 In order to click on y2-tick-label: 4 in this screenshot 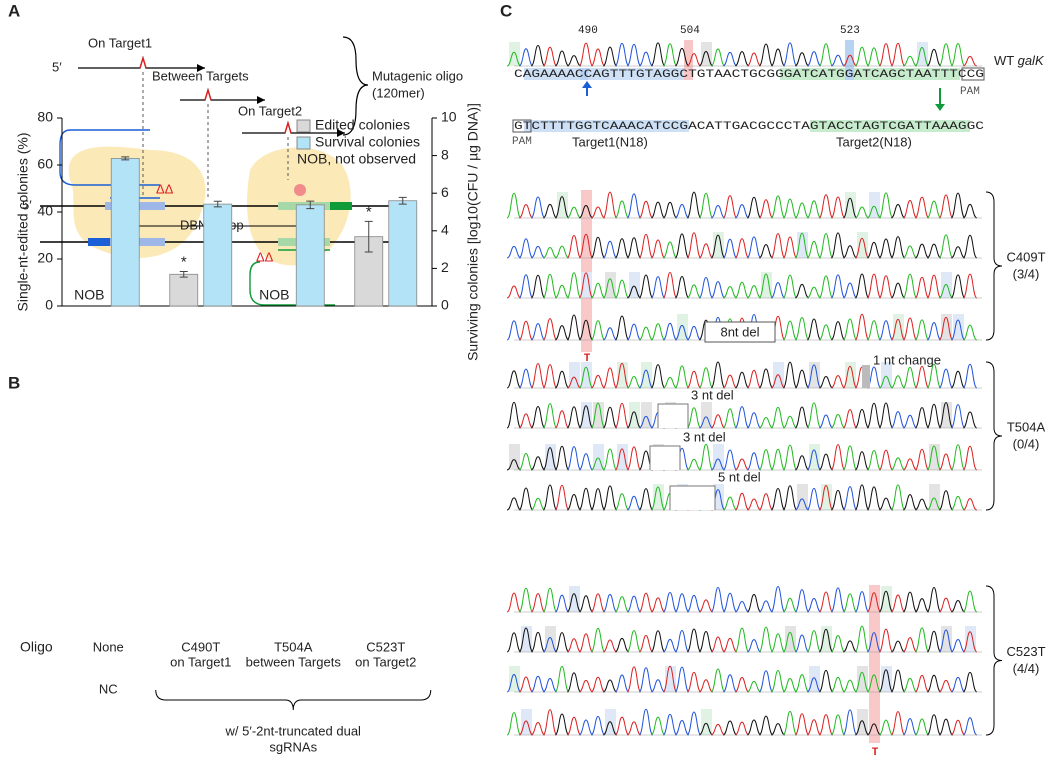, I will do `click(445, 230)`.